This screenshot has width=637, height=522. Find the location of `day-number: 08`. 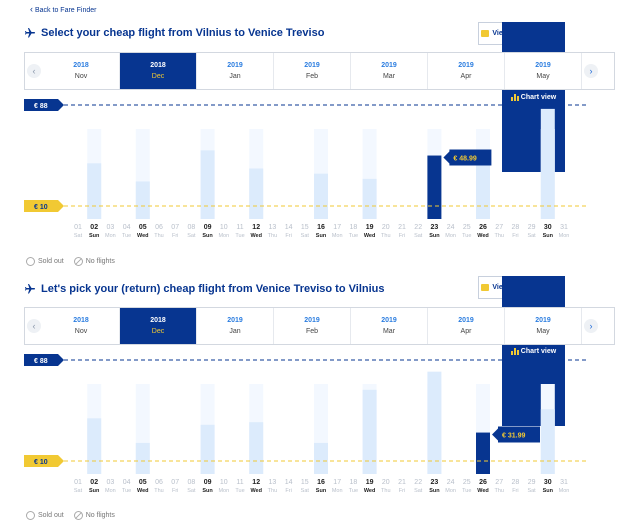

day-number: 08 is located at coordinates (192, 227).